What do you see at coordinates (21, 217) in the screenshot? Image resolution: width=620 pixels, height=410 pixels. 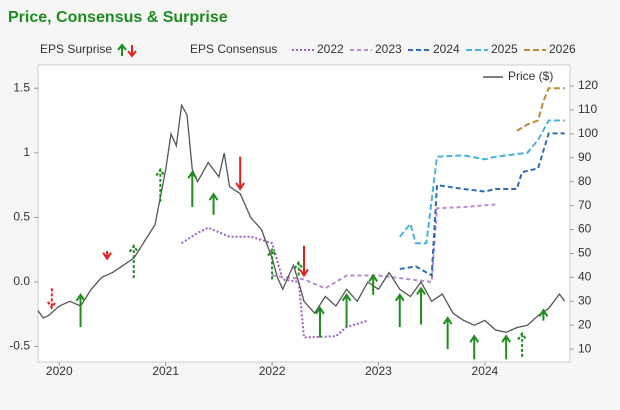 I see `y-tick-label: 0.5` at bounding box center [21, 217].